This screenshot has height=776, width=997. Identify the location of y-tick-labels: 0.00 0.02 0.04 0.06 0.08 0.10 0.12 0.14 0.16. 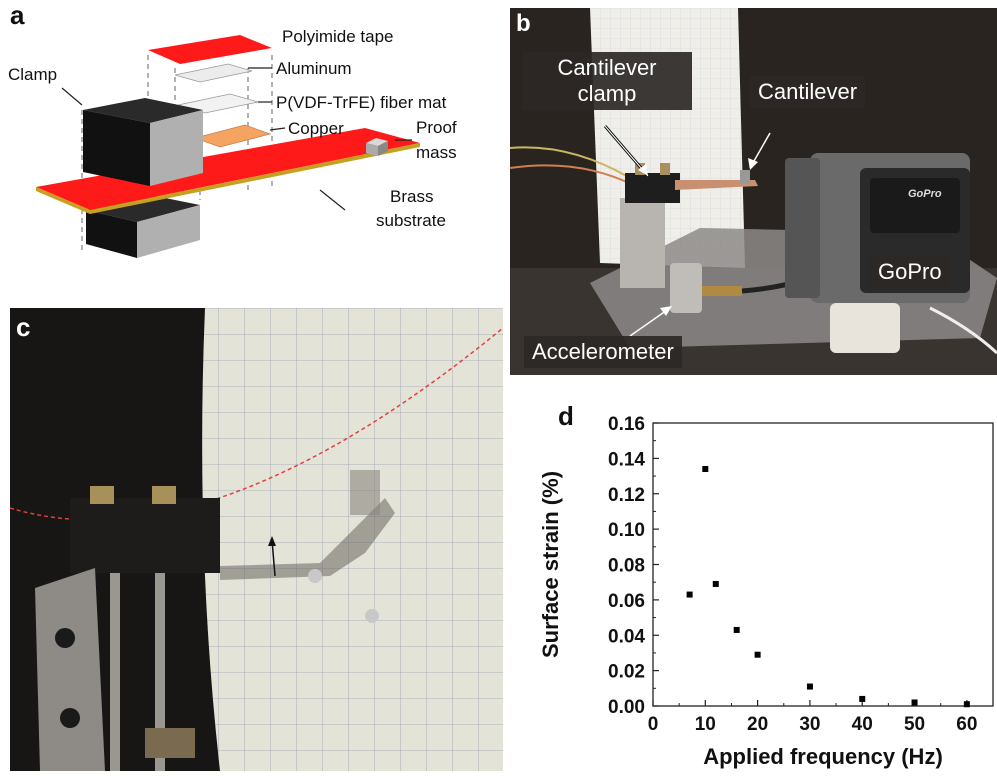
(626, 566).